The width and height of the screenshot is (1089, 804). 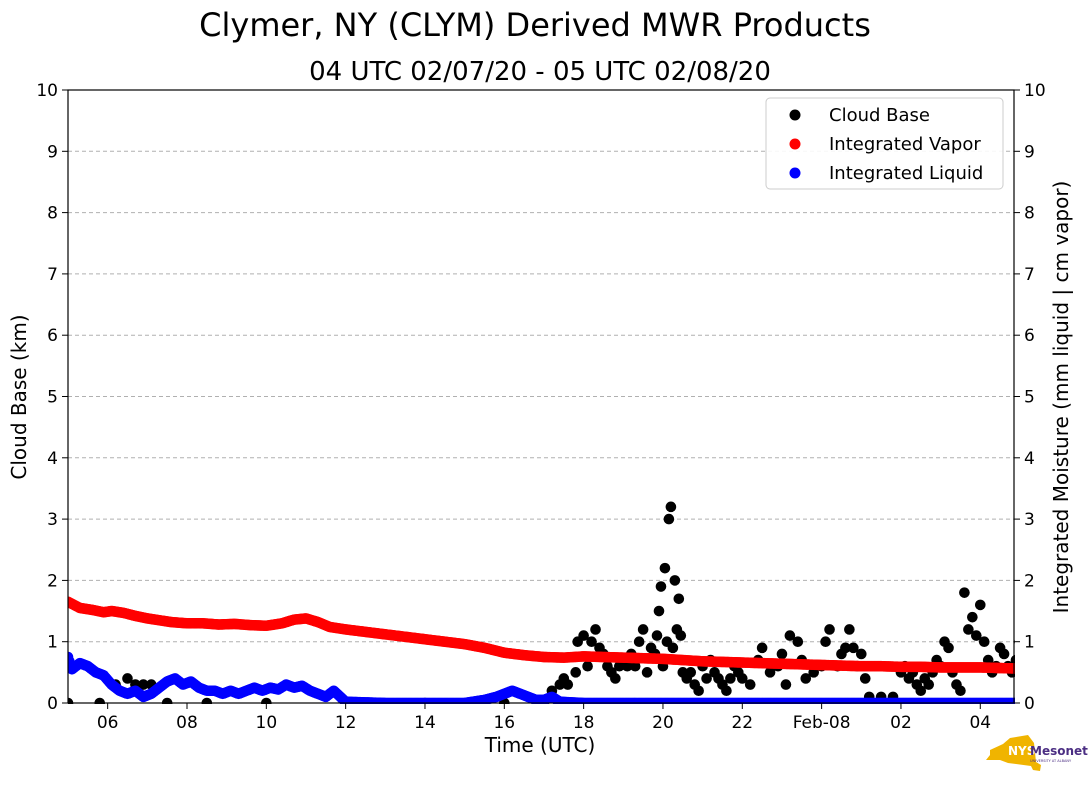 I want to click on y-axis-label-left: Cloud Base (km), so click(x=19, y=396).